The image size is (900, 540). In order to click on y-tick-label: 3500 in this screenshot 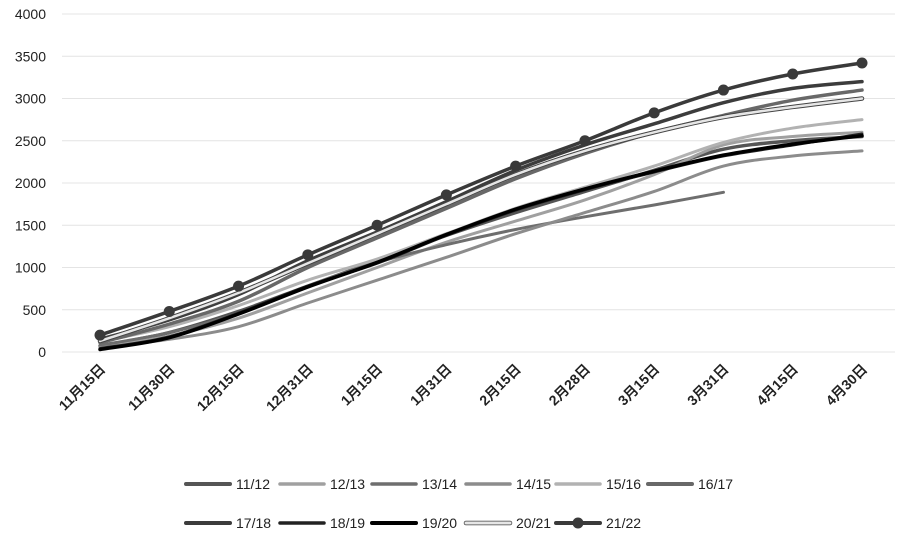, I will do `click(30, 56)`.